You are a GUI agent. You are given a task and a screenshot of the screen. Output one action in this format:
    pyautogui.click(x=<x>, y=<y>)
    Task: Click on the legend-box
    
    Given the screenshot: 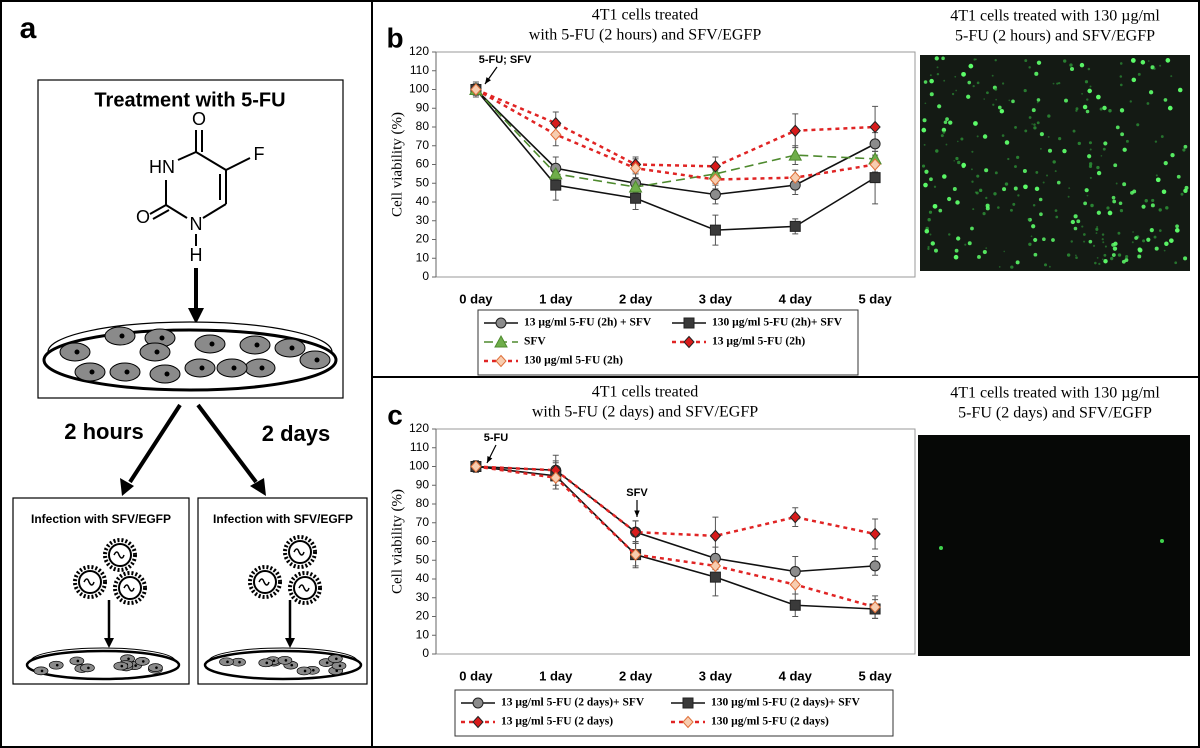 What is the action you would take?
    pyautogui.click(x=668, y=342)
    